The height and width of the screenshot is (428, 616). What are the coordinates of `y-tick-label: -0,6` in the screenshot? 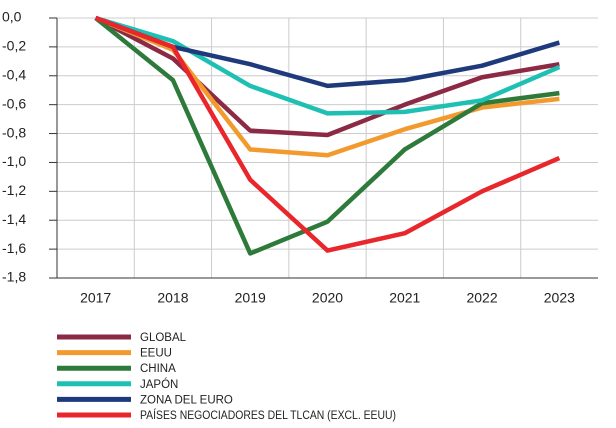 It's located at (14, 103).